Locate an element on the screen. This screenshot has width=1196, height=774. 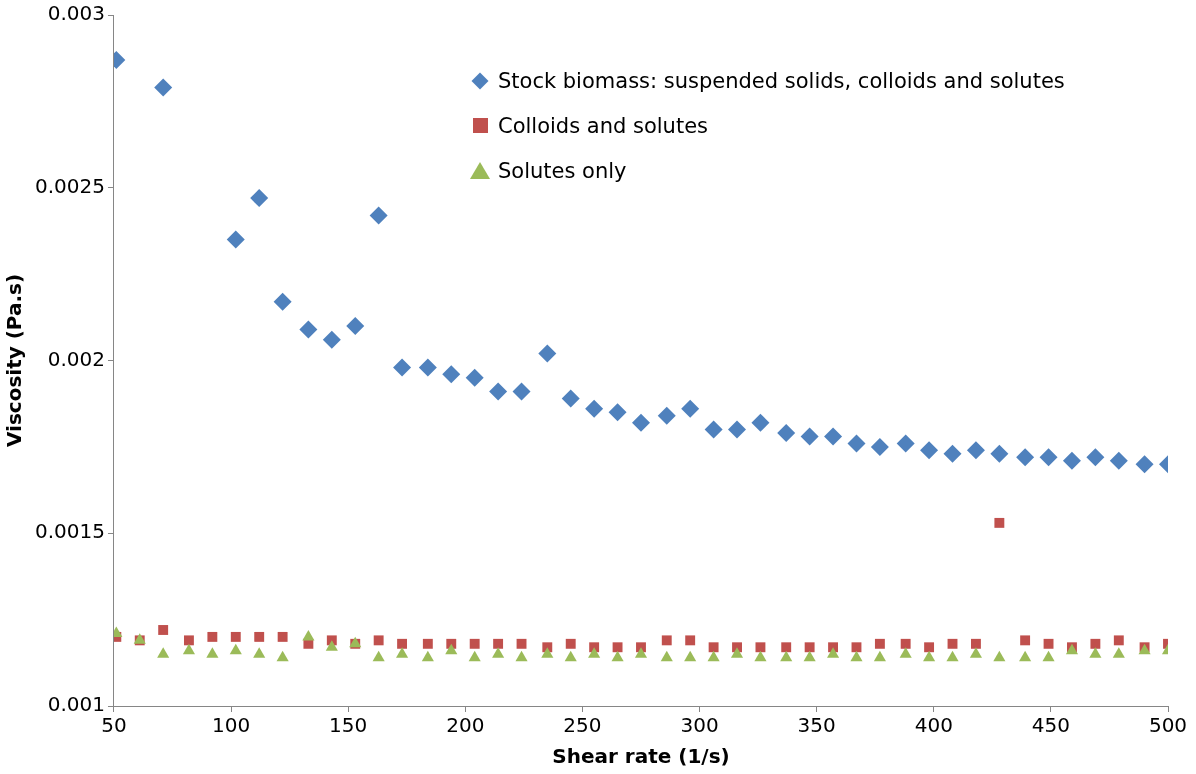
y-tick-label: 0.003 is located at coordinates (76, 13).